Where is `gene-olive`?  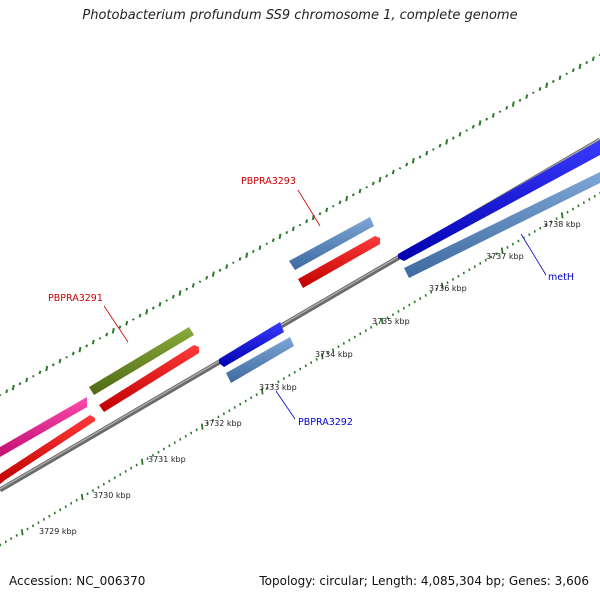 gene-olive is located at coordinates (141, 361).